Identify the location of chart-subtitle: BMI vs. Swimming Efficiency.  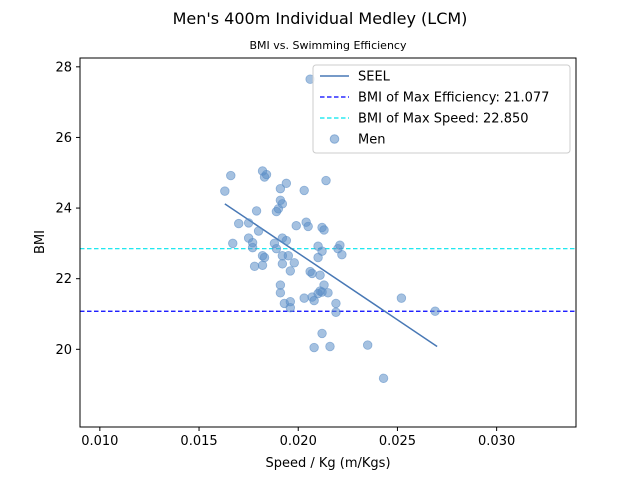
(328, 45).